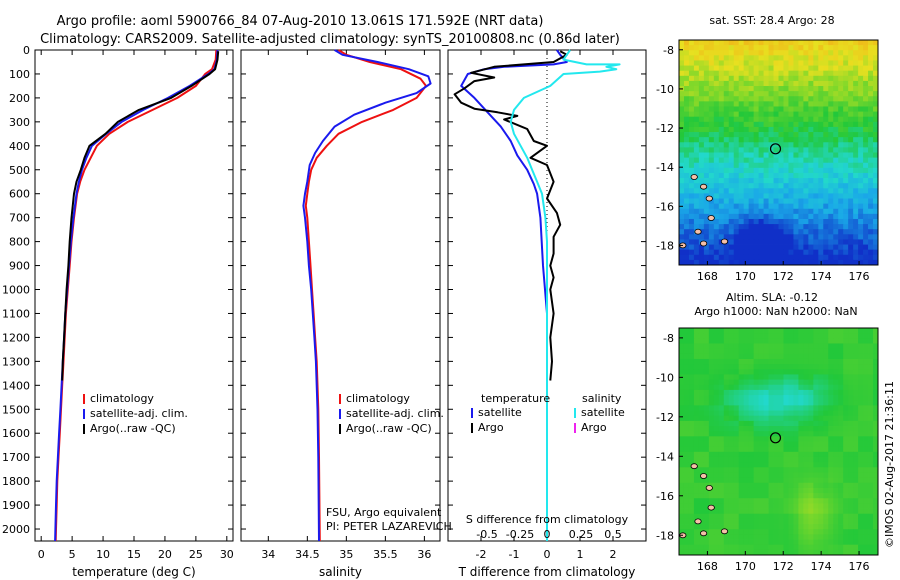 This screenshot has height=580, width=900. What do you see at coordinates (16, 313) in the screenshot?
I see `y-tick-label: 1100` at bounding box center [16, 313].